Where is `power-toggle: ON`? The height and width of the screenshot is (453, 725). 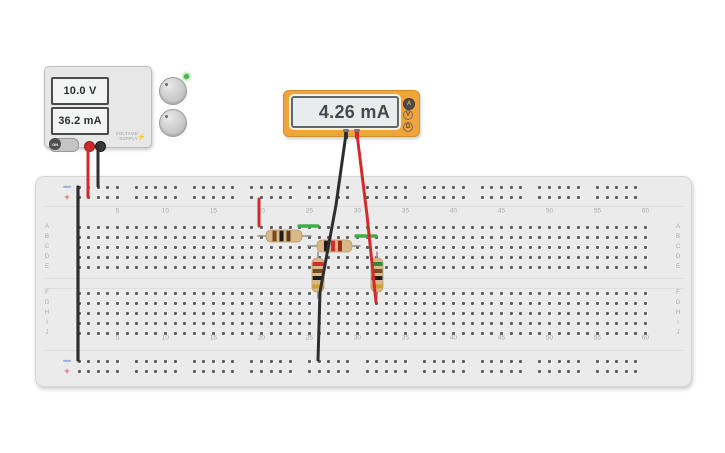
power-toggle: ON is located at coordinates (64, 145).